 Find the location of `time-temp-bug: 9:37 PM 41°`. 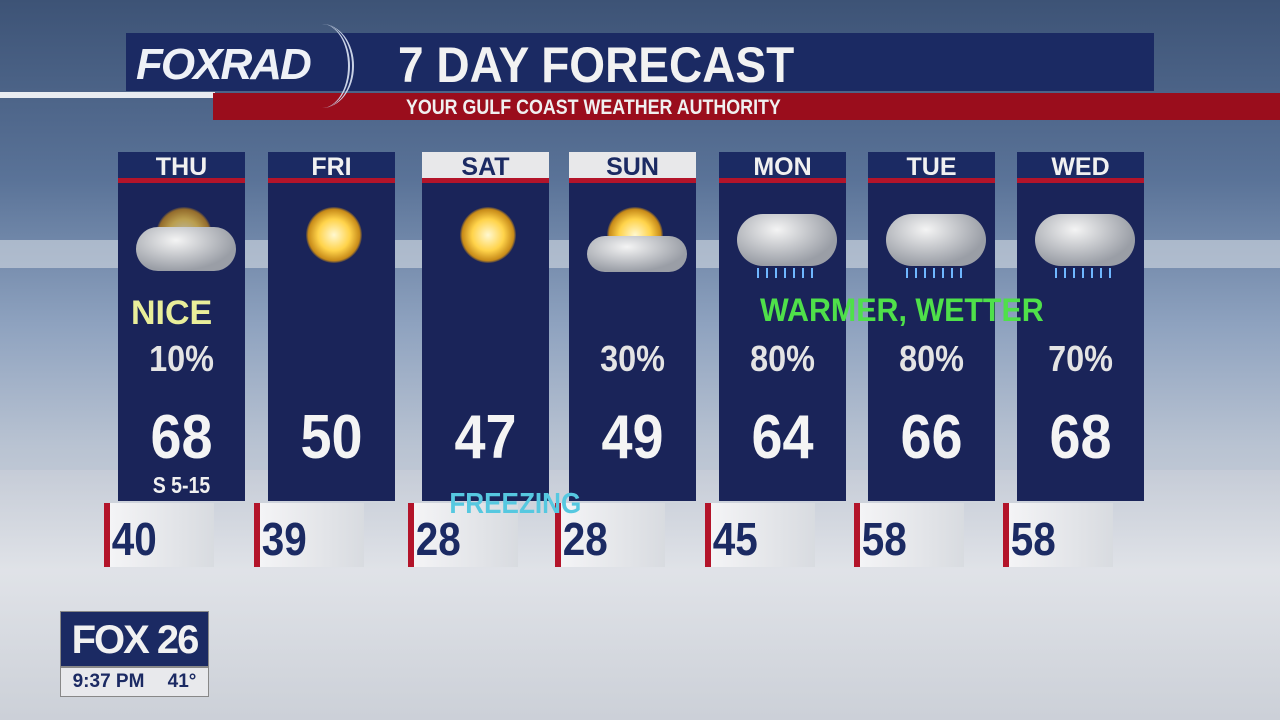

time-temp-bug: 9:37 PM 41° is located at coordinates (134, 682).